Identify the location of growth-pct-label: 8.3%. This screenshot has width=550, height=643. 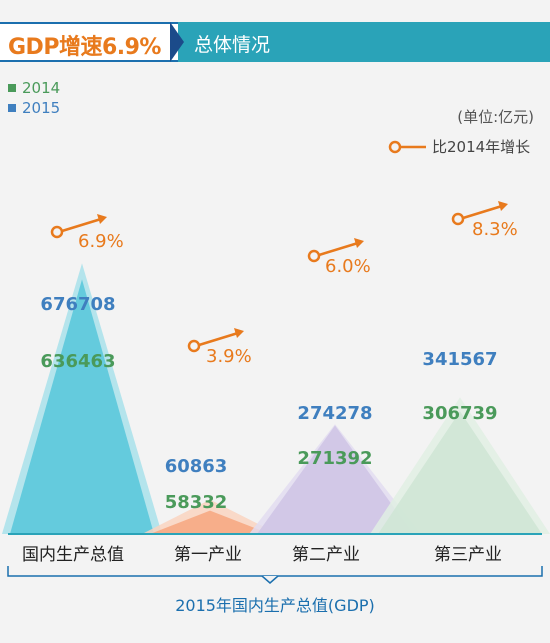
(495, 229).